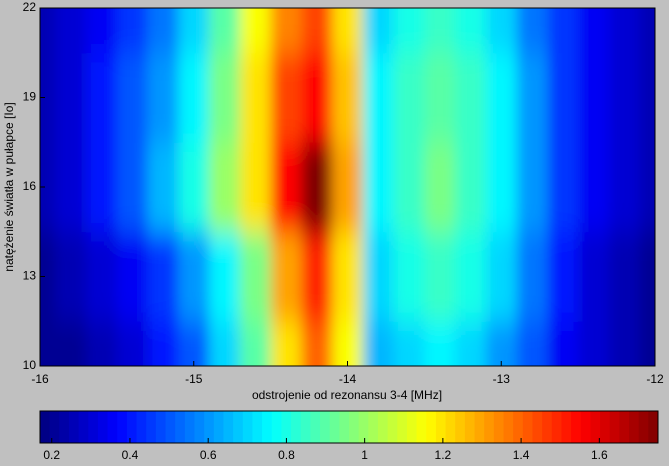 The image size is (669, 466). I want to click on colorbar-tick-label: 0.4, so click(130, 455).